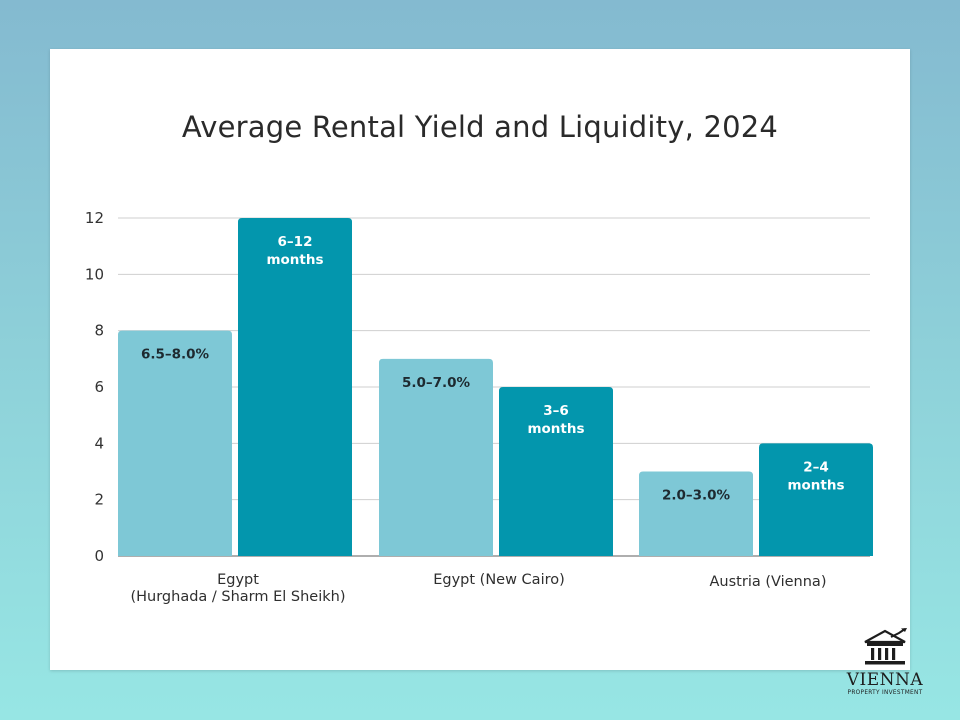 Image resolution: width=960 pixels, height=720 pixels. Describe the element at coordinates (816, 467) in the screenshot. I see `data-label: 2–4` at that location.